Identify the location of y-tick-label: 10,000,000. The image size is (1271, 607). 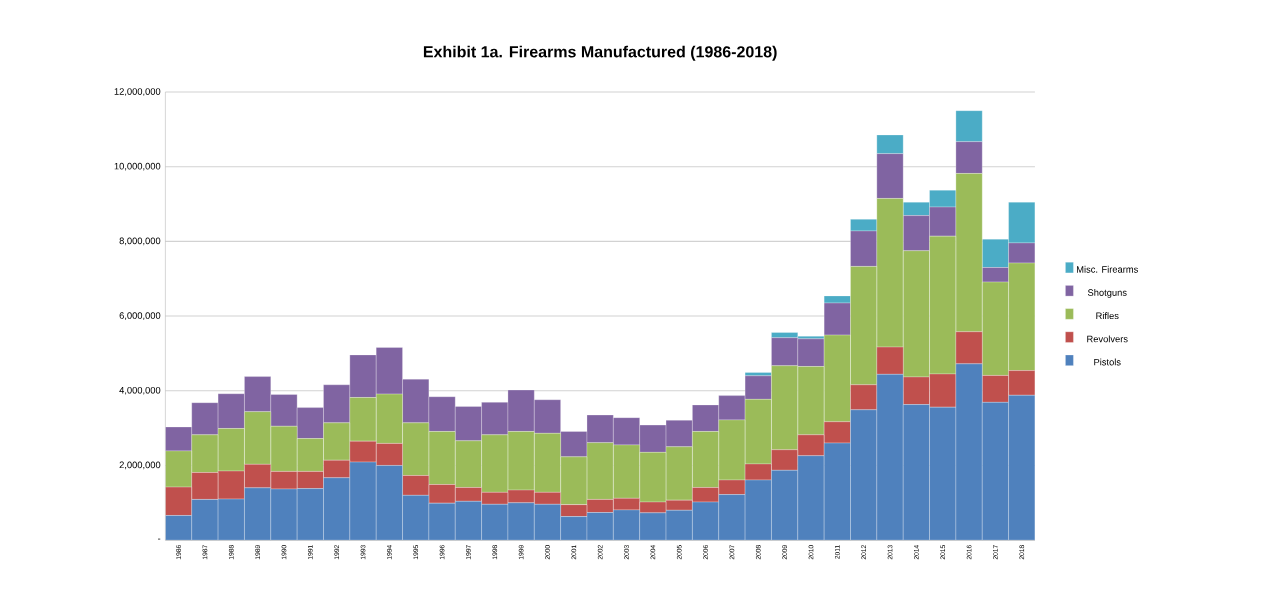
(137, 166).